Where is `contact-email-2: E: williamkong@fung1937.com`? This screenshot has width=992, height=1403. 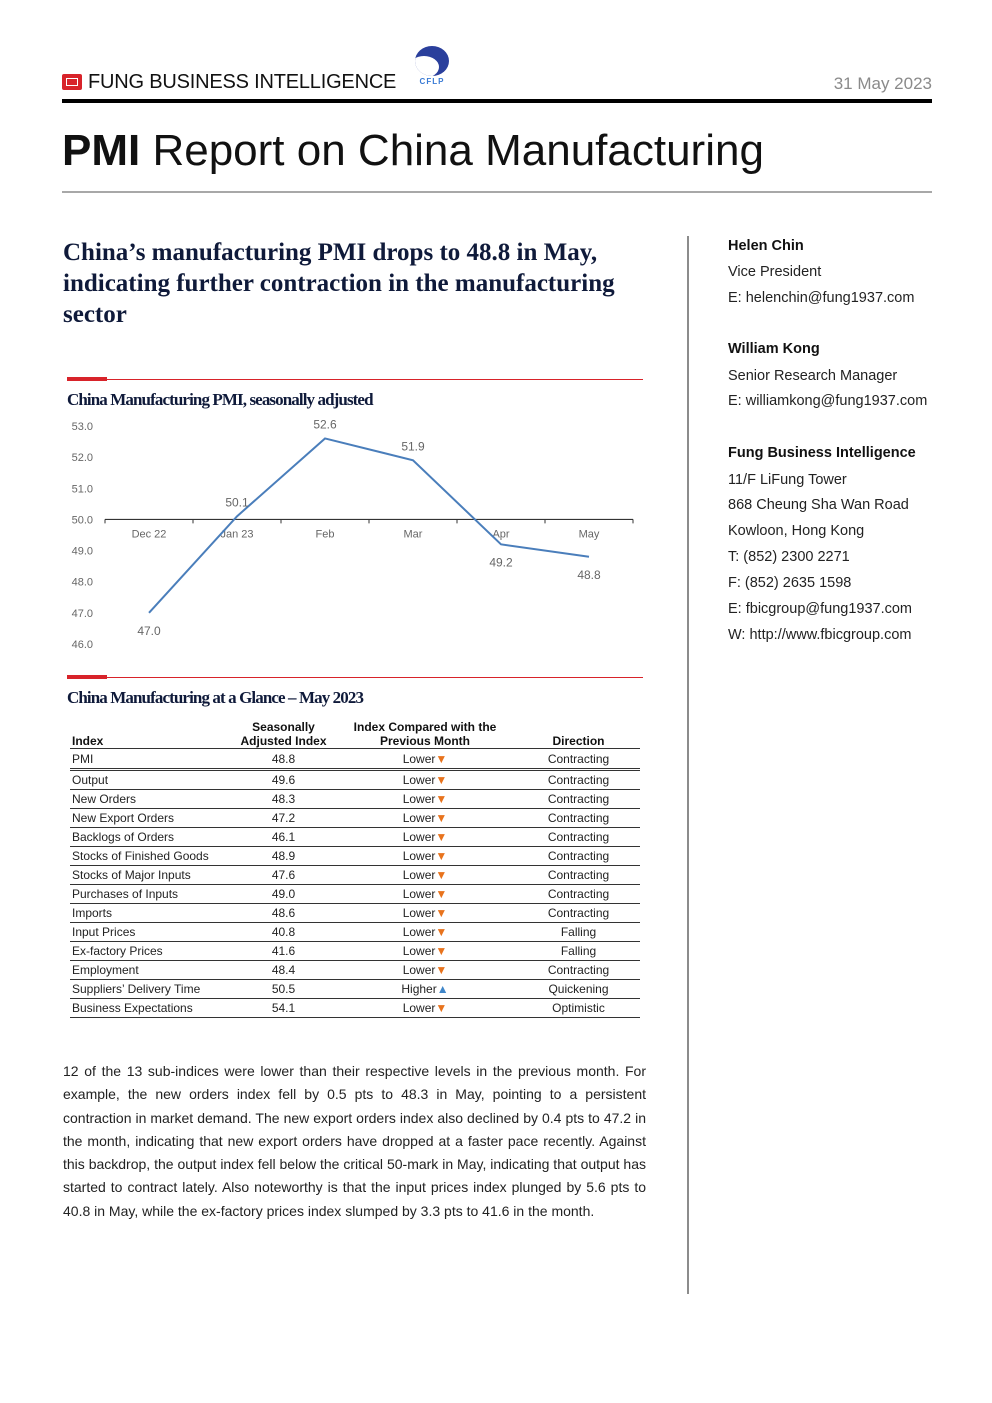
contact-email-2: E: williamkong@fung1937.com is located at coordinates (828, 401).